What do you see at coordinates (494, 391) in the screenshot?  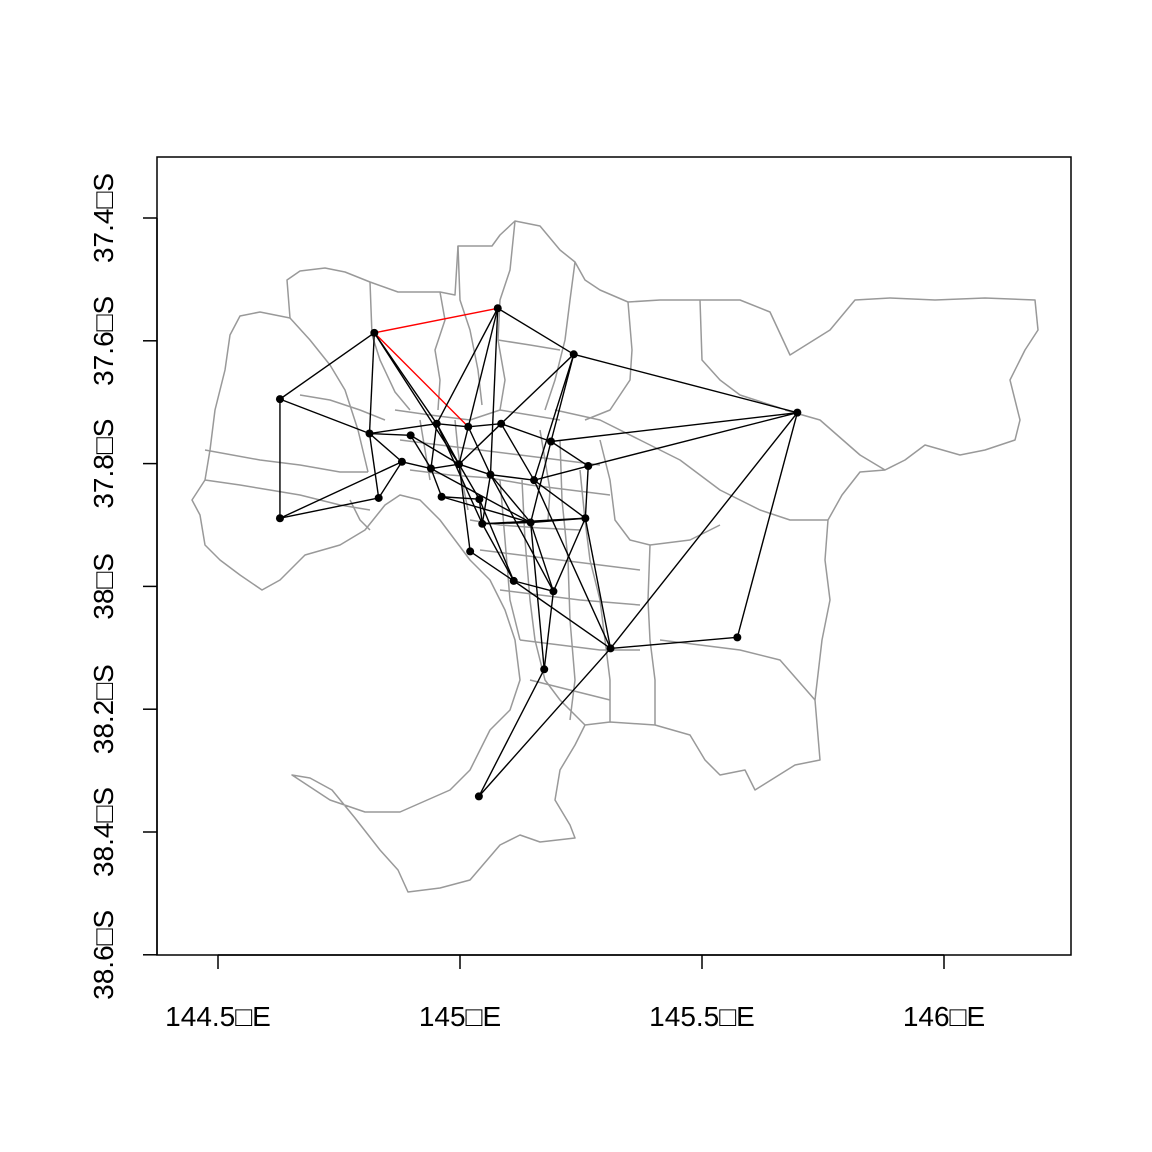 I see `edge-B-O` at bounding box center [494, 391].